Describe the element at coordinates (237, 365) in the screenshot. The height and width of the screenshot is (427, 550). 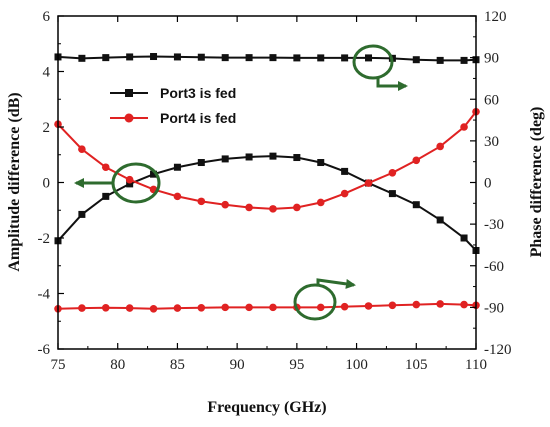
I see `x-tick-label: 90` at that location.